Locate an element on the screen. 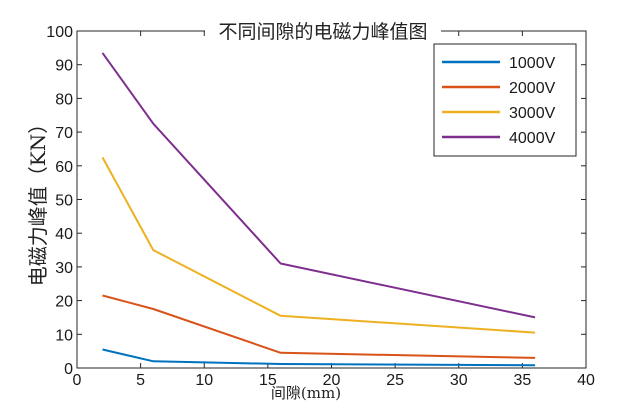 Image resolution: width=620 pixels, height=407 pixels. y-tick-label: 20 is located at coordinates (64, 302).